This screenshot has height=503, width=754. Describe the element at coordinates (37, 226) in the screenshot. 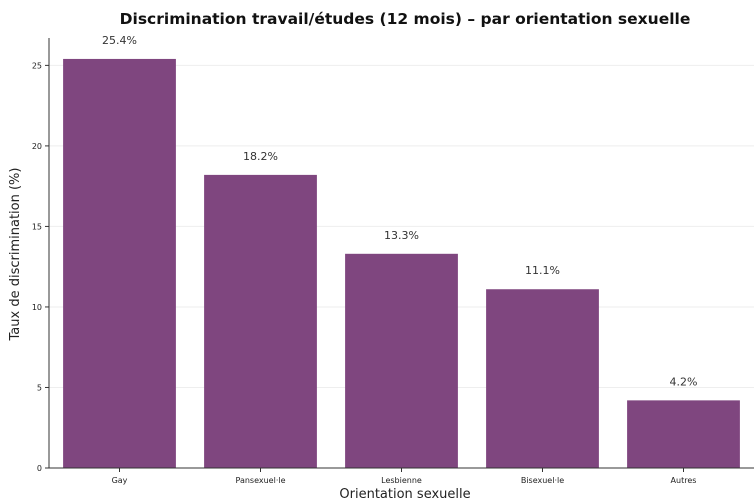

I see `y-tick-label: 15` at that location.